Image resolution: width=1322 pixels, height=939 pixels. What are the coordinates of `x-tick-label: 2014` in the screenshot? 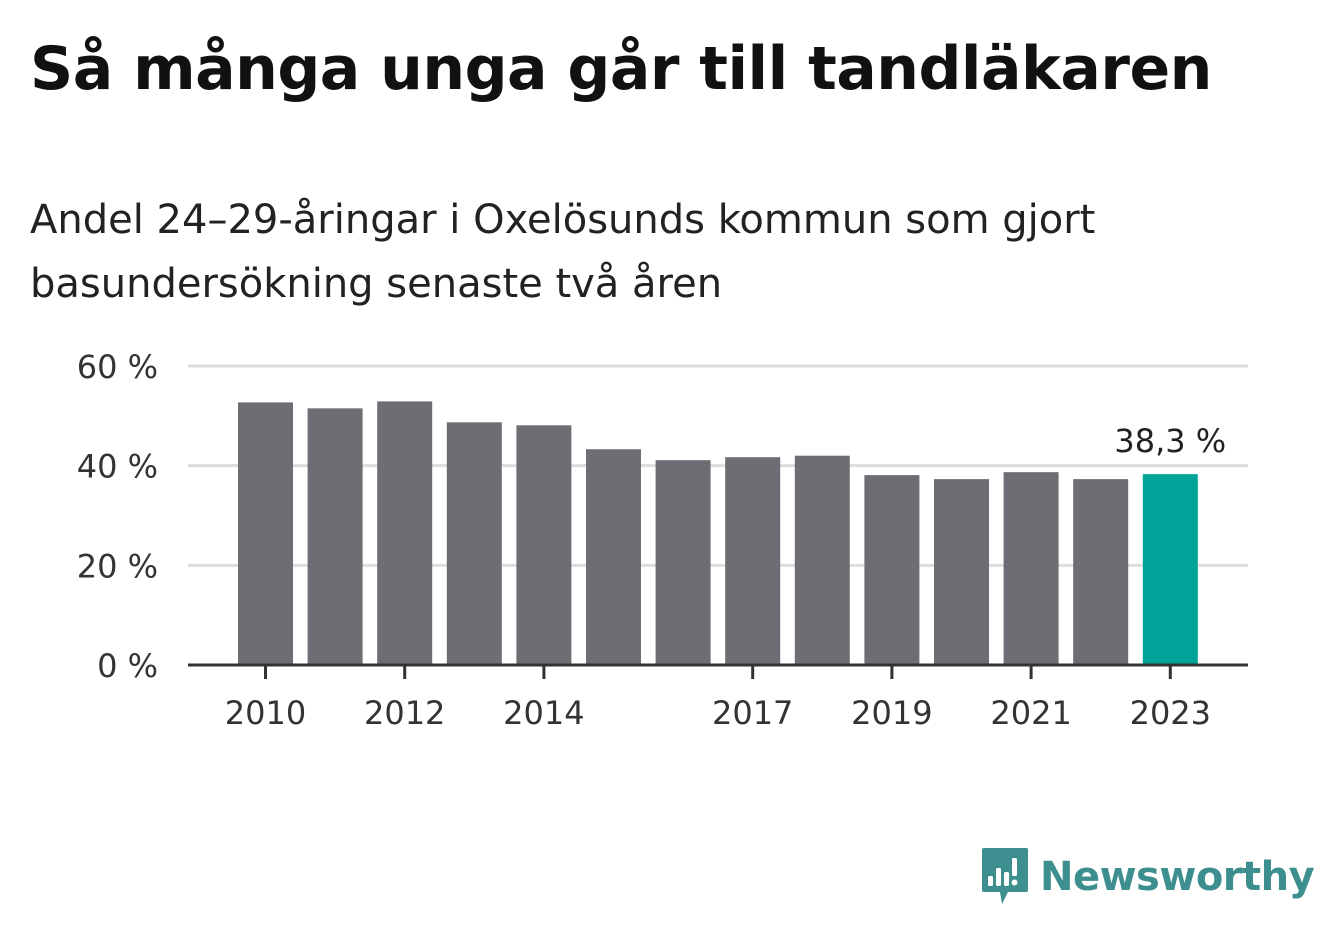 It's located at (543, 713).